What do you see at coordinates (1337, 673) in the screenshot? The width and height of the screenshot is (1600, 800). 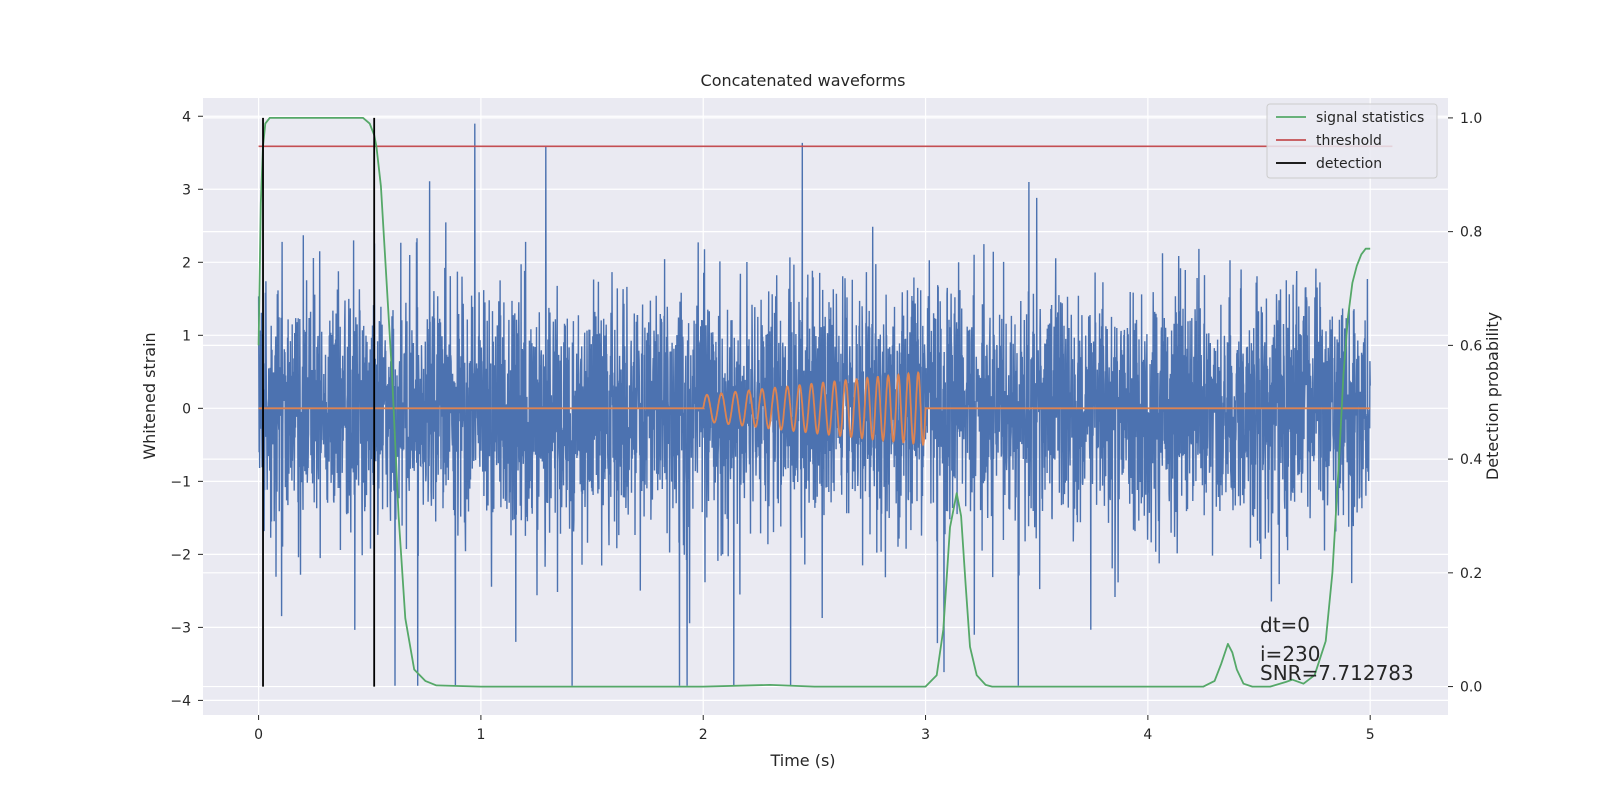 I see `annotation-snr: SNR=7.712783` at bounding box center [1337, 673].